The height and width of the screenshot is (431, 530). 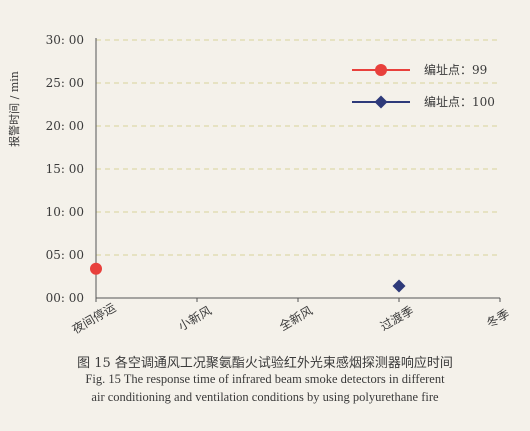 What do you see at coordinates (295, 318) in the screenshot?
I see `x-tick-label: 全新风` at bounding box center [295, 318].